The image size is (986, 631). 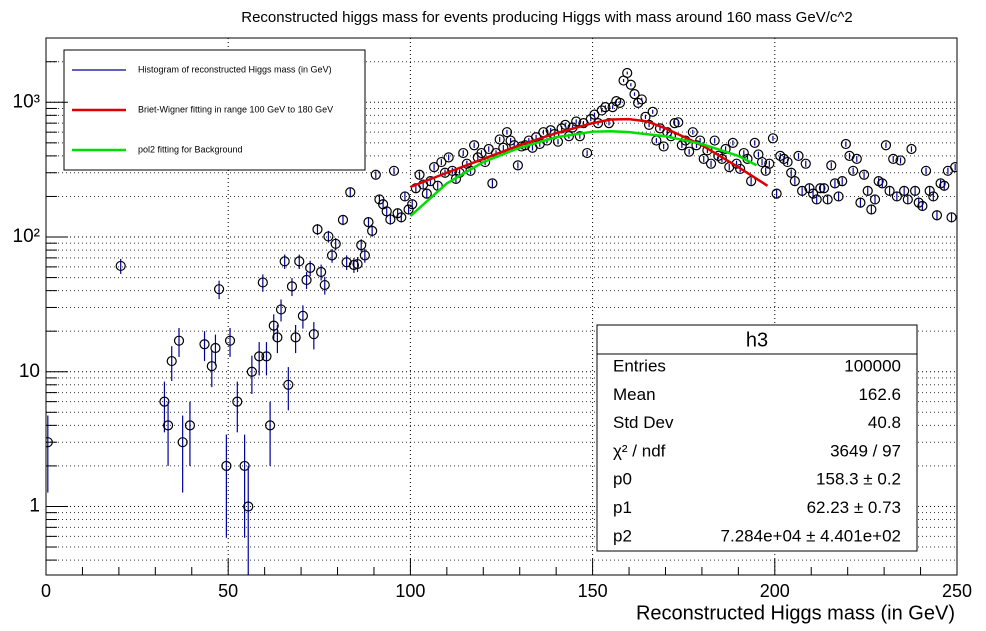 What do you see at coordinates (639, 450) in the screenshot?
I see `stats-key: χ² / ndf` at bounding box center [639, 450].